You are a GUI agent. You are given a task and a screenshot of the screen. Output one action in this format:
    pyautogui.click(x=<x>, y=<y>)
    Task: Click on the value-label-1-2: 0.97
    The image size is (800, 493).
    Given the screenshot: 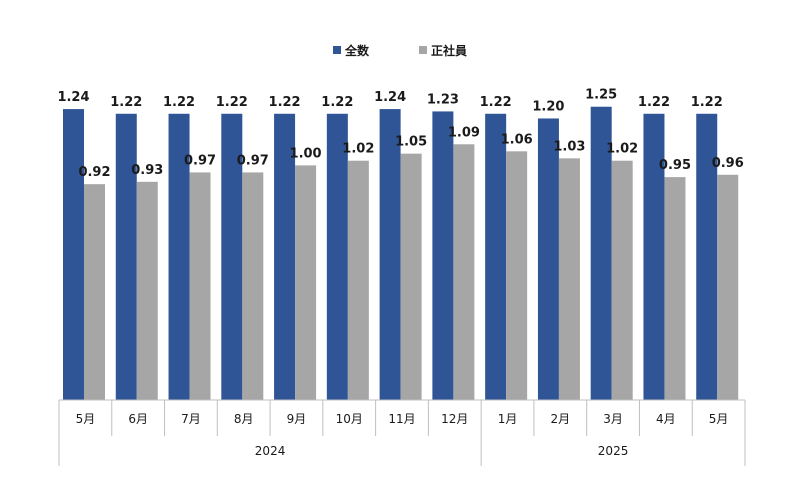 What is the action you would take?
    pyautogui.click(x=200, y=160)
    